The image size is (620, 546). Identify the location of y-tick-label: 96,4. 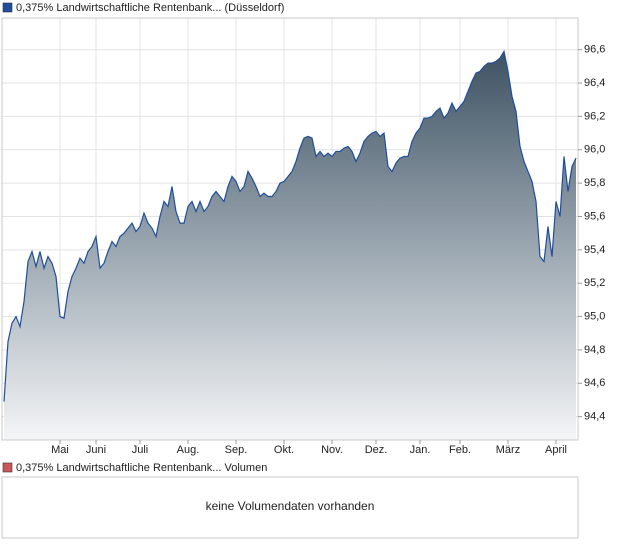
(594, 83).